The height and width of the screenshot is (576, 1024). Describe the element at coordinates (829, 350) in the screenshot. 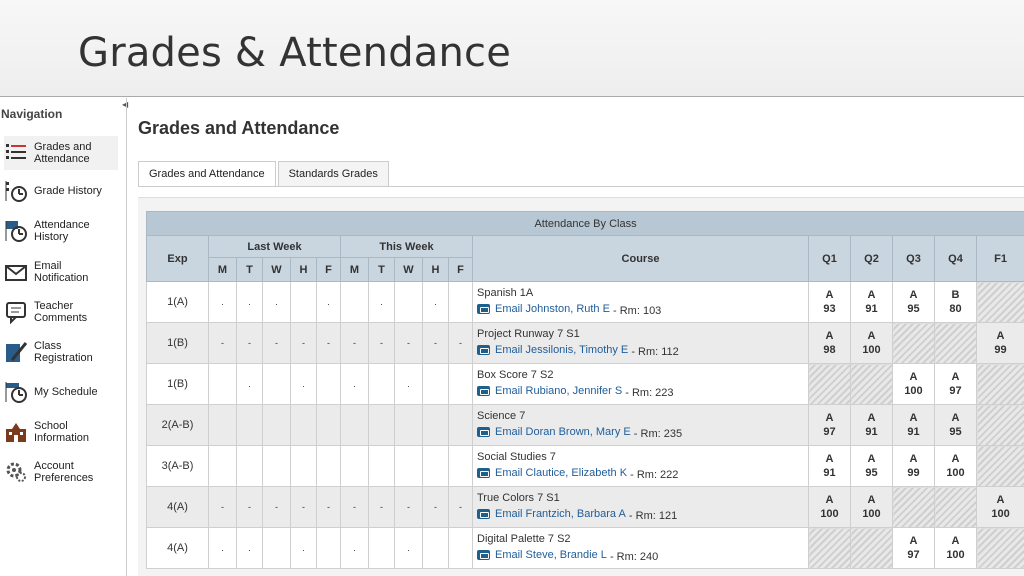

I see `score: 98` at that location.